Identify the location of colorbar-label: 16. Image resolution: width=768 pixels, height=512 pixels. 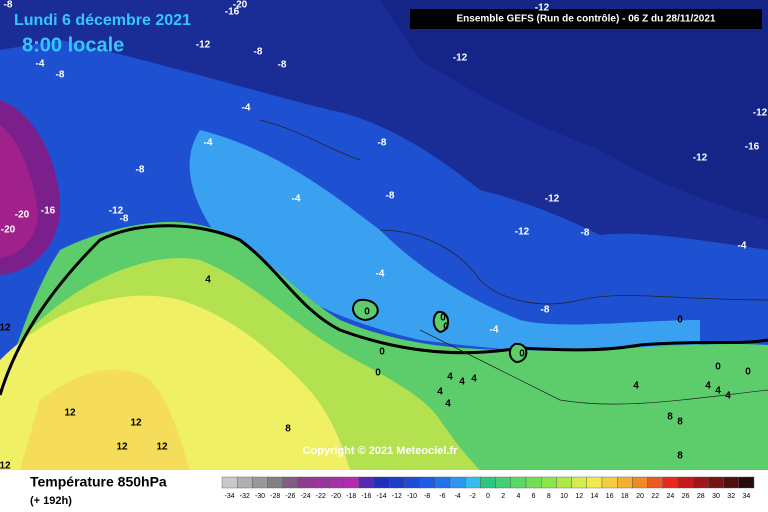
(610, 496).